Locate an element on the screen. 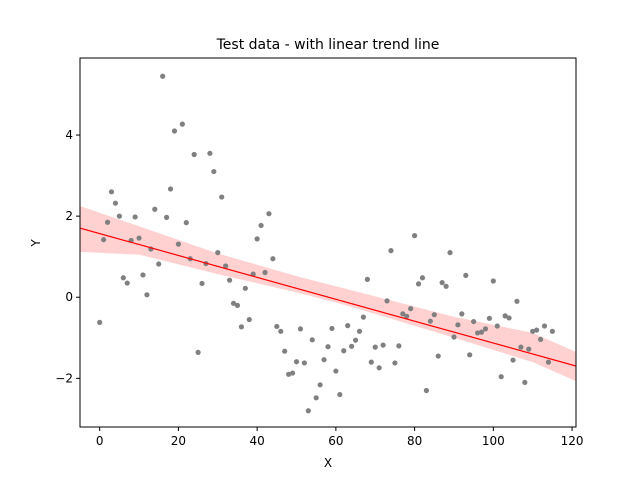 This screenshot has height=480, width=640. chart-title: Test data - with linear trend line is located at coordinates (328, 45).